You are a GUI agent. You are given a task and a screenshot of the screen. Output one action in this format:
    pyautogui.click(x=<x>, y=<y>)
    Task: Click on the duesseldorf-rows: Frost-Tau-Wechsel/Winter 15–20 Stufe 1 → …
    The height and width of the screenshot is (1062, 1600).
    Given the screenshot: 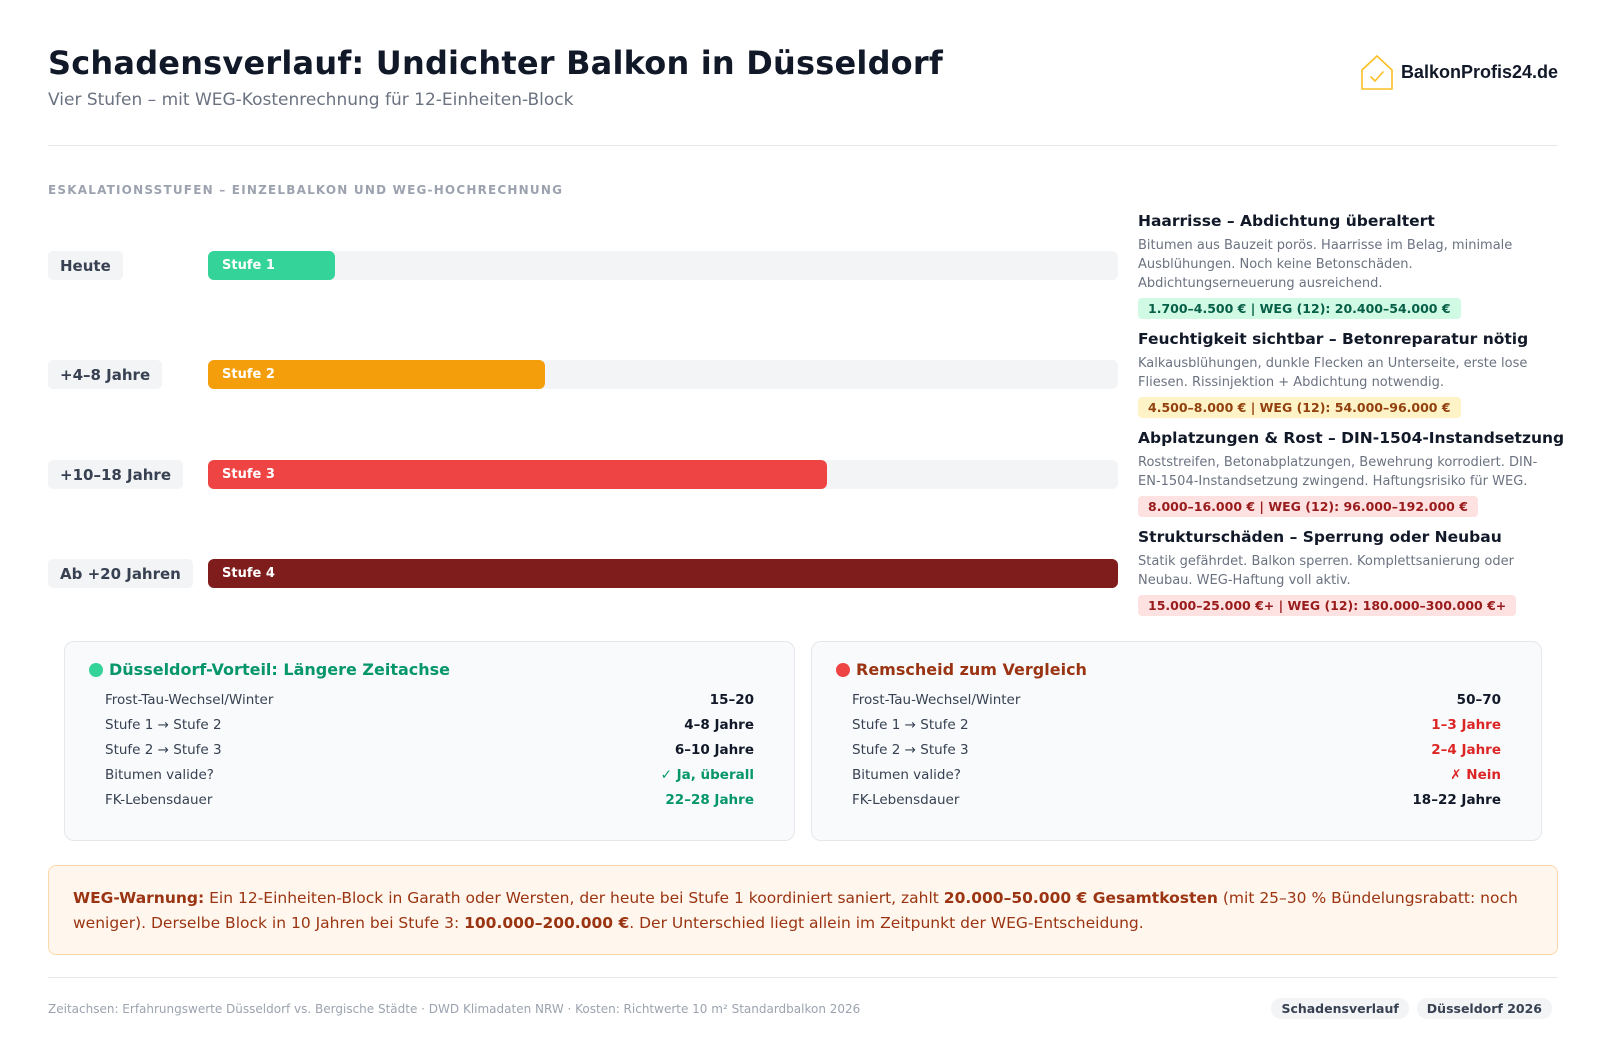 What is the action you would take?
    pyautogui.click(x=429, y=749)
    